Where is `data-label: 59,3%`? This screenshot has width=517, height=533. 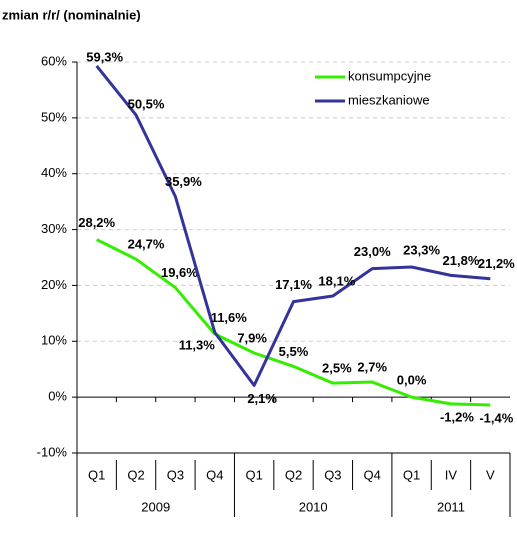
data-label: 59,3% is located at coordinates (104, 56).